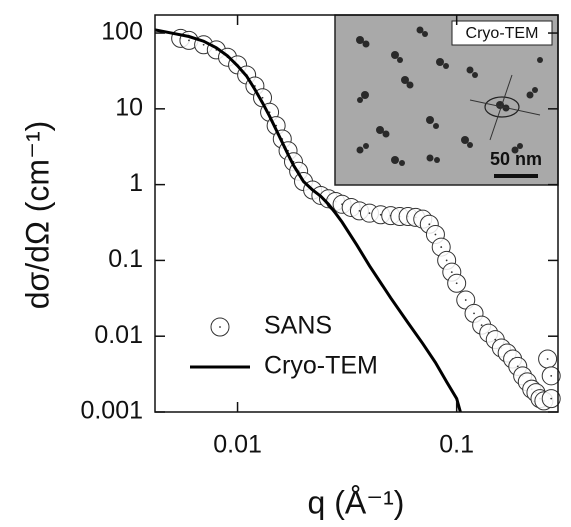 The height and width of the screenshot is (527, 571). Describe the element at coordinates (446, 100) in the screenshot. I see `inset-image: Cryo-TEM 50 nm` at that location.